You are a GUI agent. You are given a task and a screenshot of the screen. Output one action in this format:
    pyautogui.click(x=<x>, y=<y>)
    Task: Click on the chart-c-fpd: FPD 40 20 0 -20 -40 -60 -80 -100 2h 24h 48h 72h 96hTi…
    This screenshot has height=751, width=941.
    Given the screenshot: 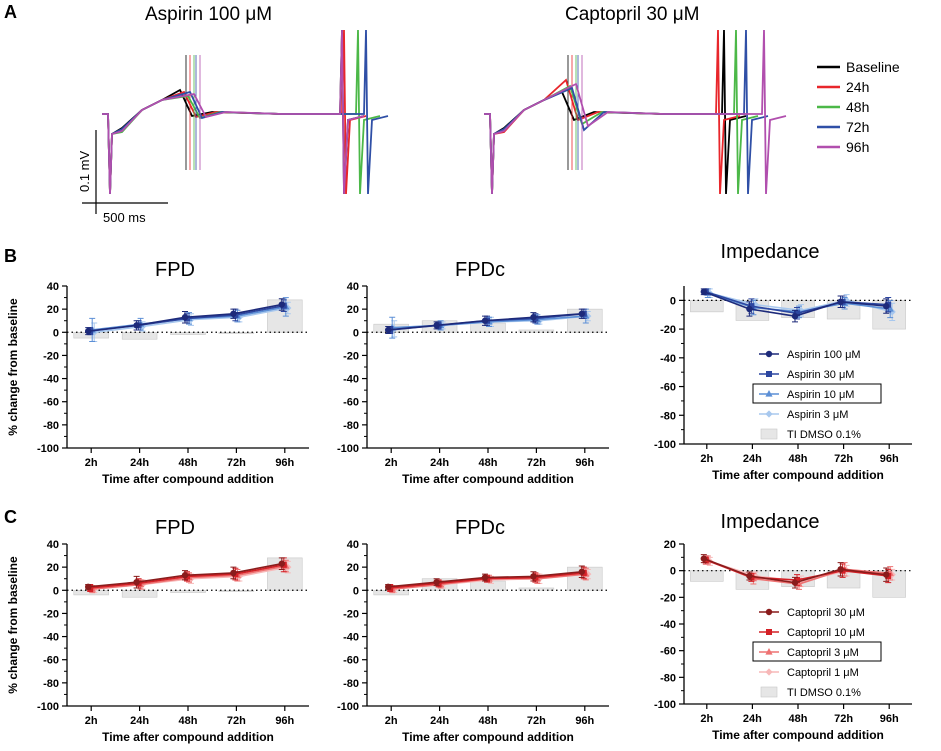 What is the action you would take?
    pyautogui.click(x=157, y=630)
    